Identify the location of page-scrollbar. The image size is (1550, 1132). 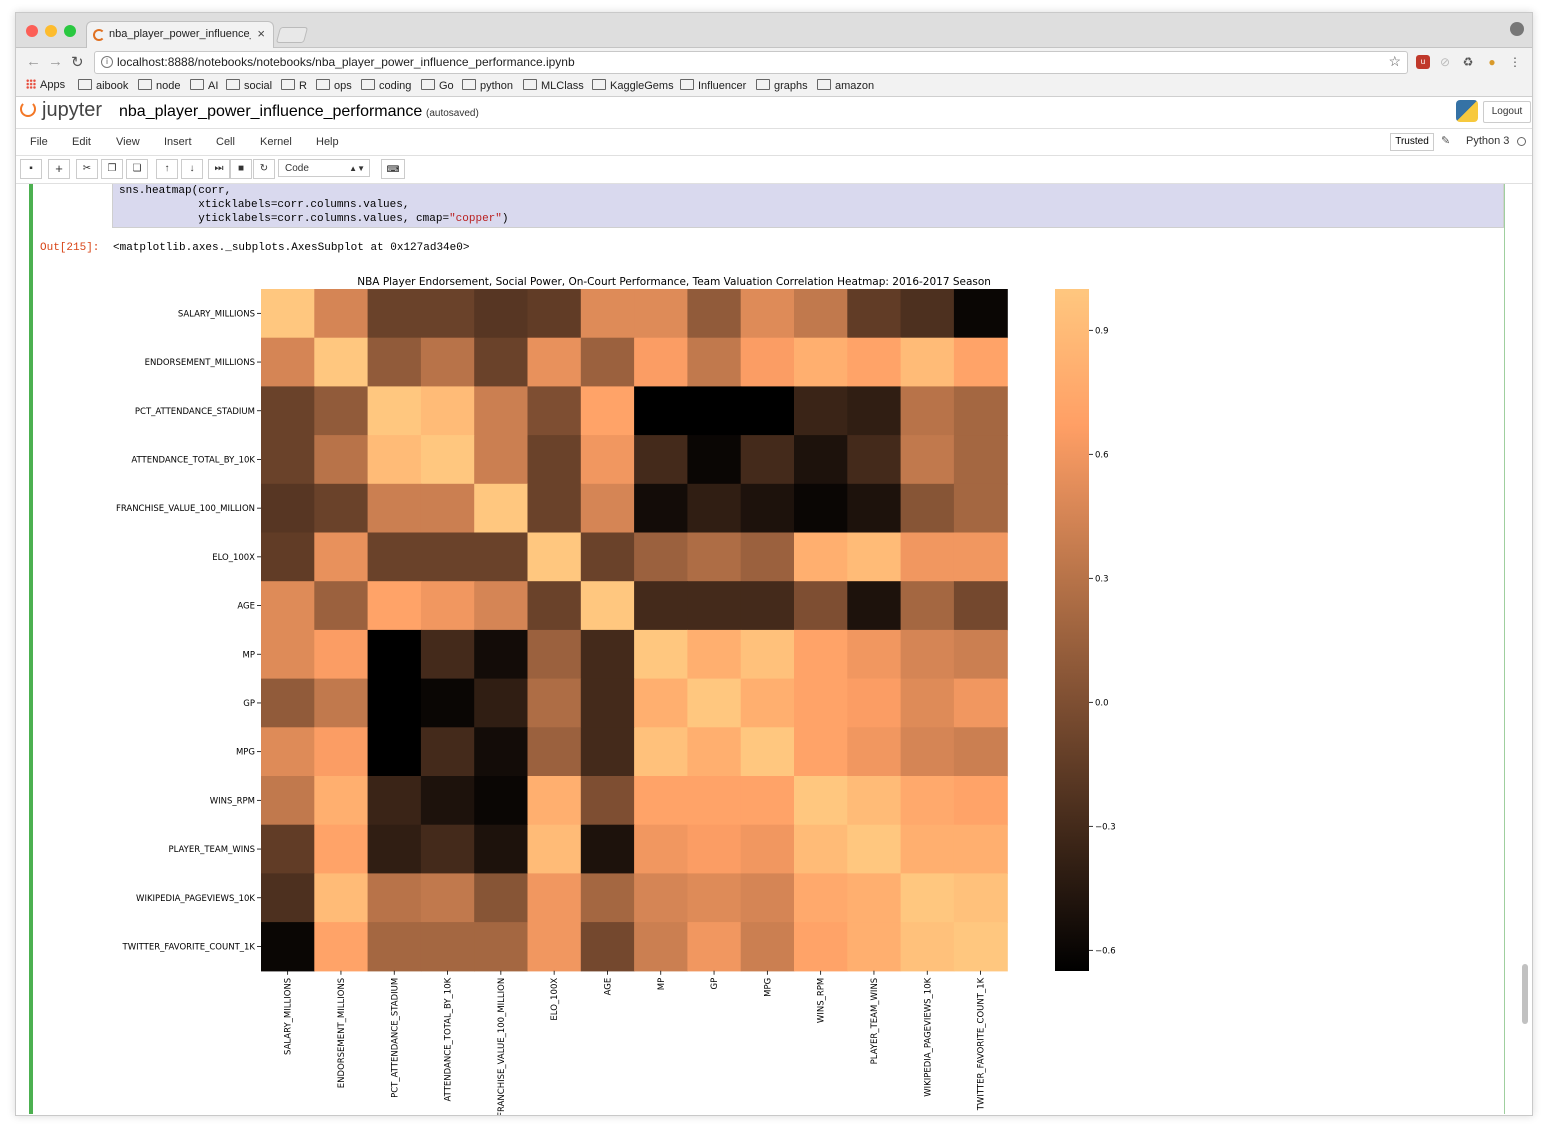
(1525, 994).